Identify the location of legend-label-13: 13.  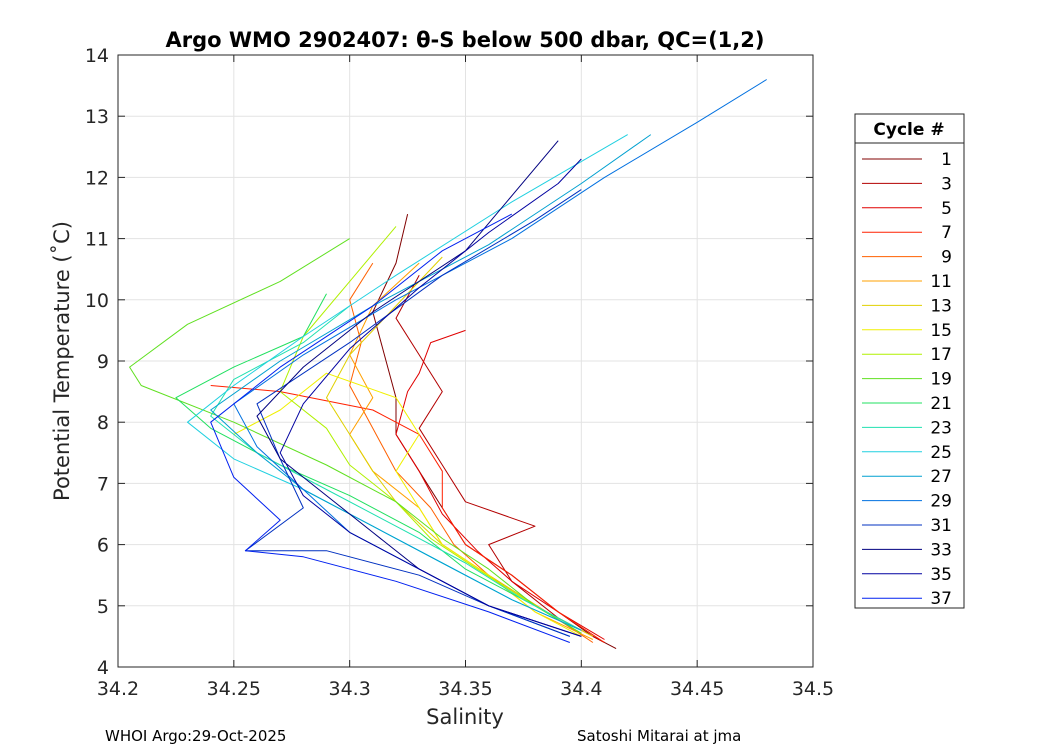
(941, 306).